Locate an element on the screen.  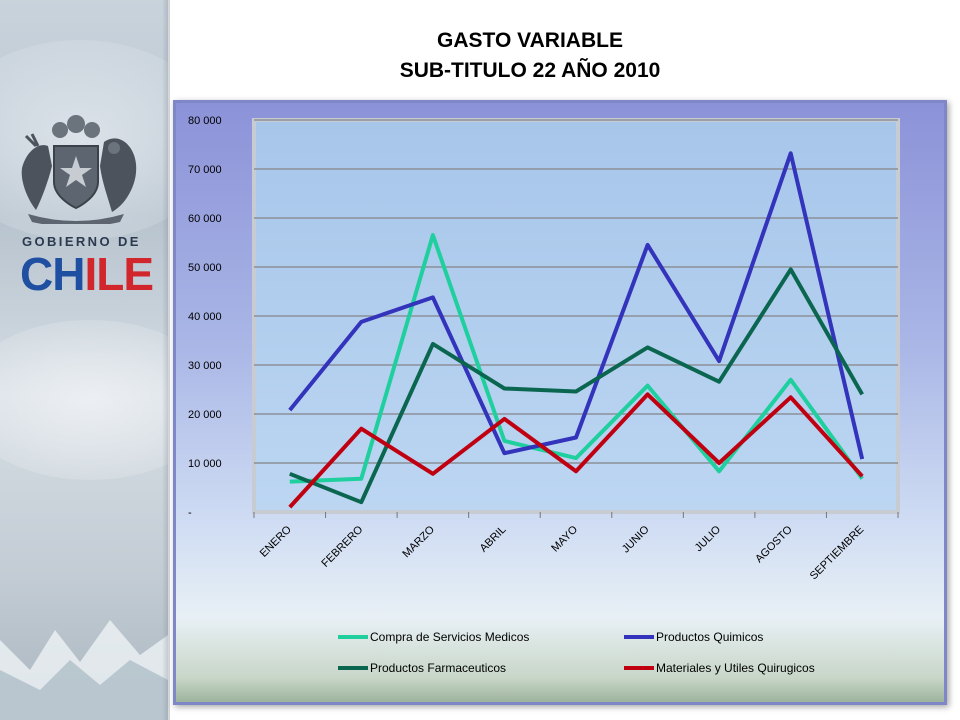
logo-line1: GOBIERNO DE is located at coordinates (81, 241).